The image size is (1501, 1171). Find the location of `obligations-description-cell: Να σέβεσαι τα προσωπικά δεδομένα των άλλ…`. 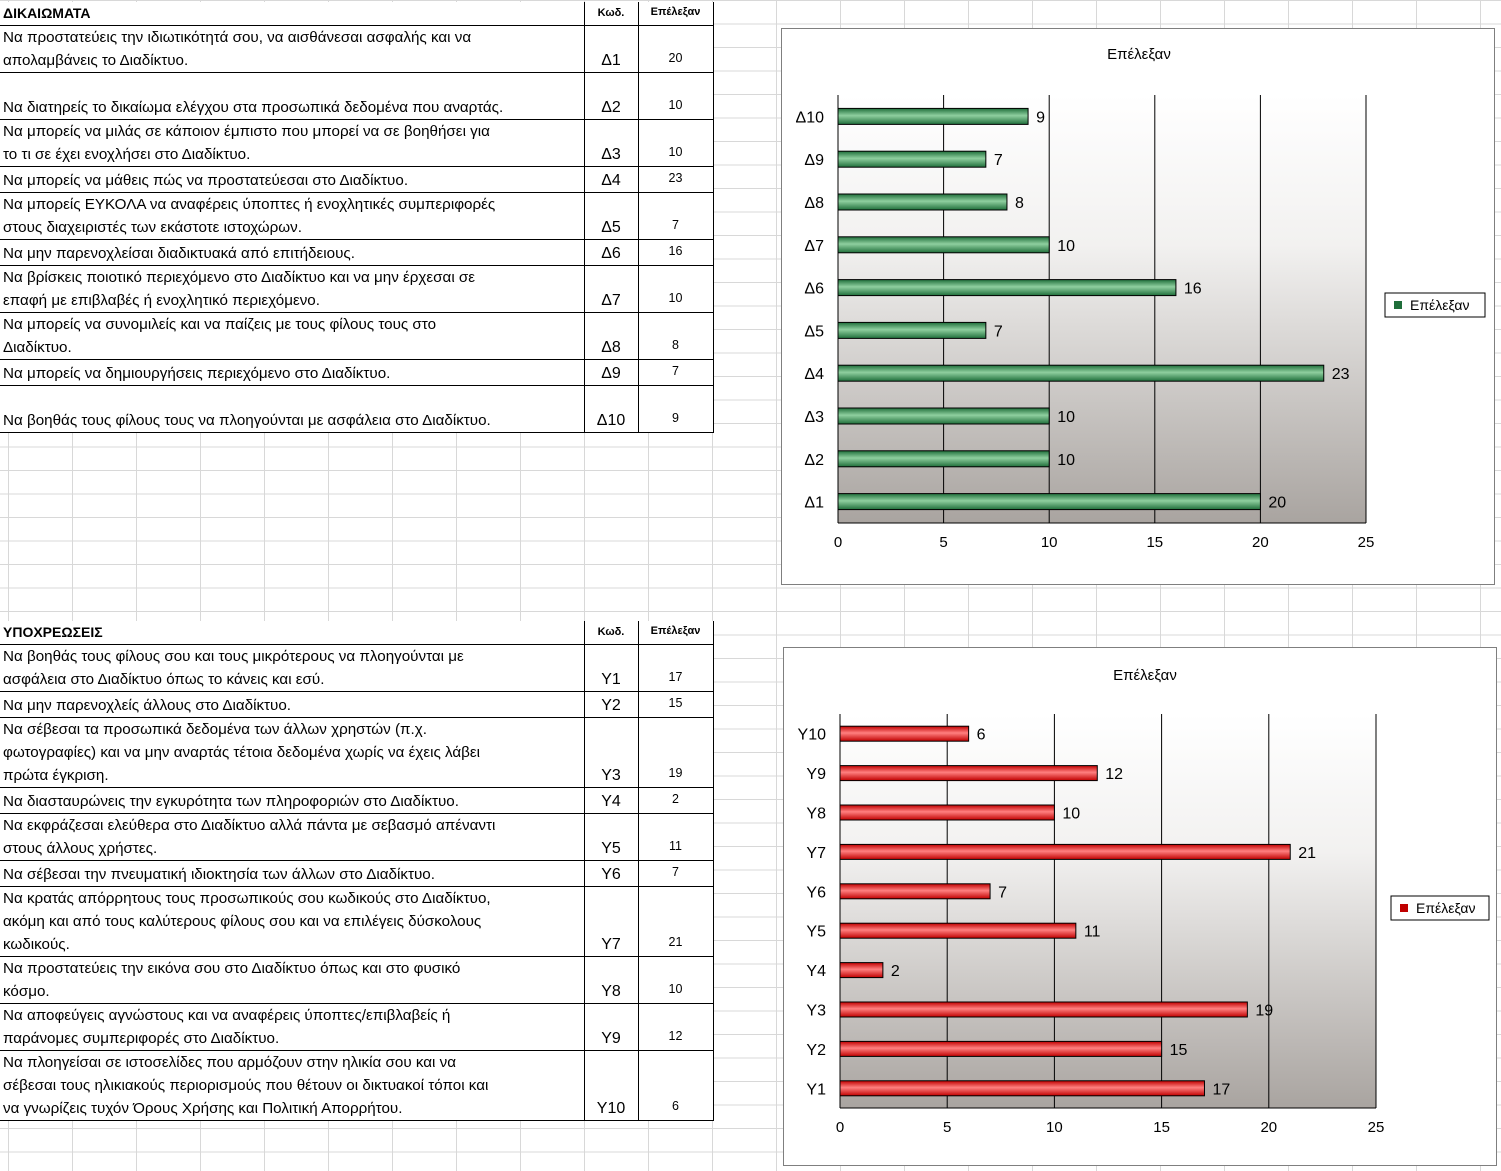

obligations-description-cell: Να σέβεσαι τα προσωπικά δεδομένα των άλλ… is located at coordinates (292, 752).